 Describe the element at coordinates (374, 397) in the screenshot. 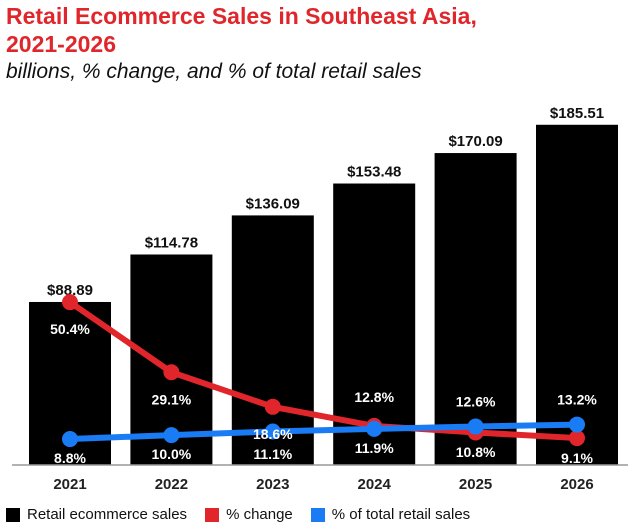

I see `pct-change-label-2024: 12.8%` at that location.